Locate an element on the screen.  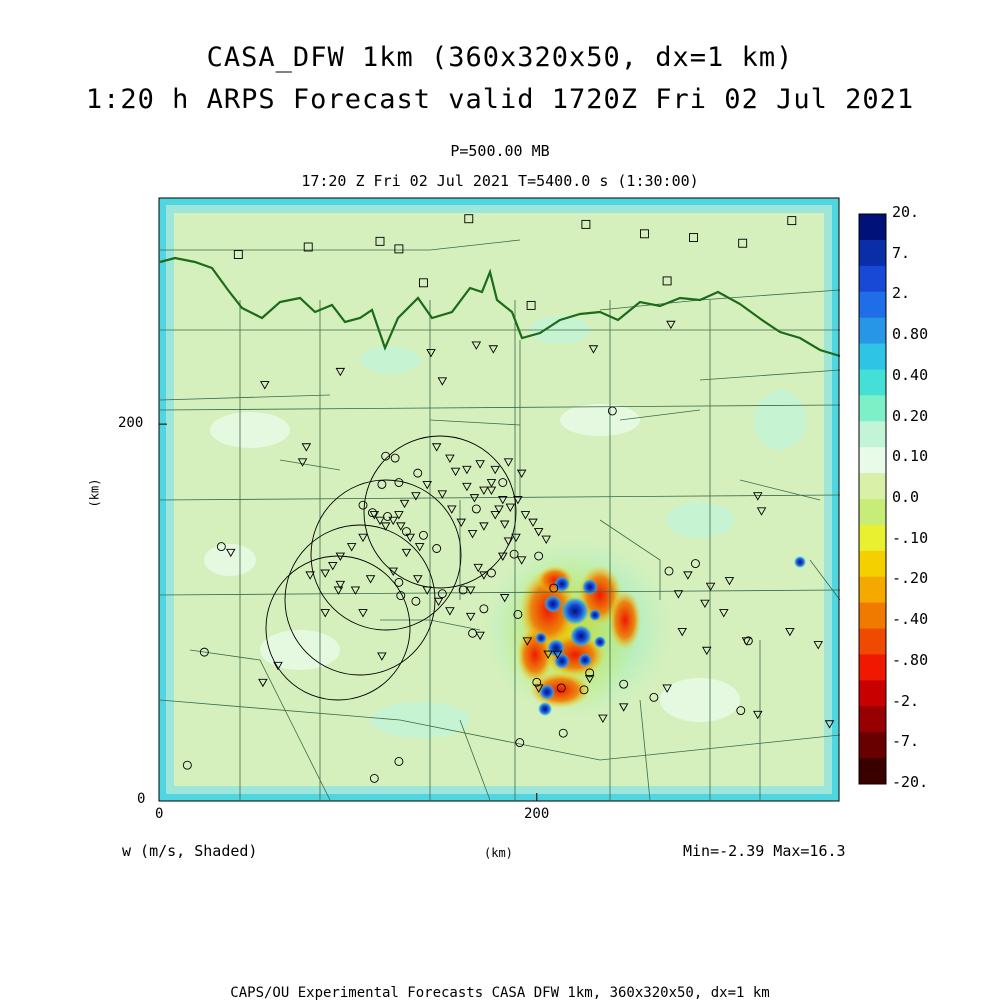
colorbar-label-4: 0.40 is located at coordinates (910, 374).